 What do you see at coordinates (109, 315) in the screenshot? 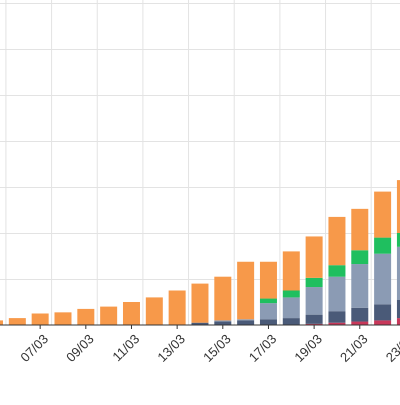
I see `bar-segment-10-03-s4` at bounding box center [109, 315].